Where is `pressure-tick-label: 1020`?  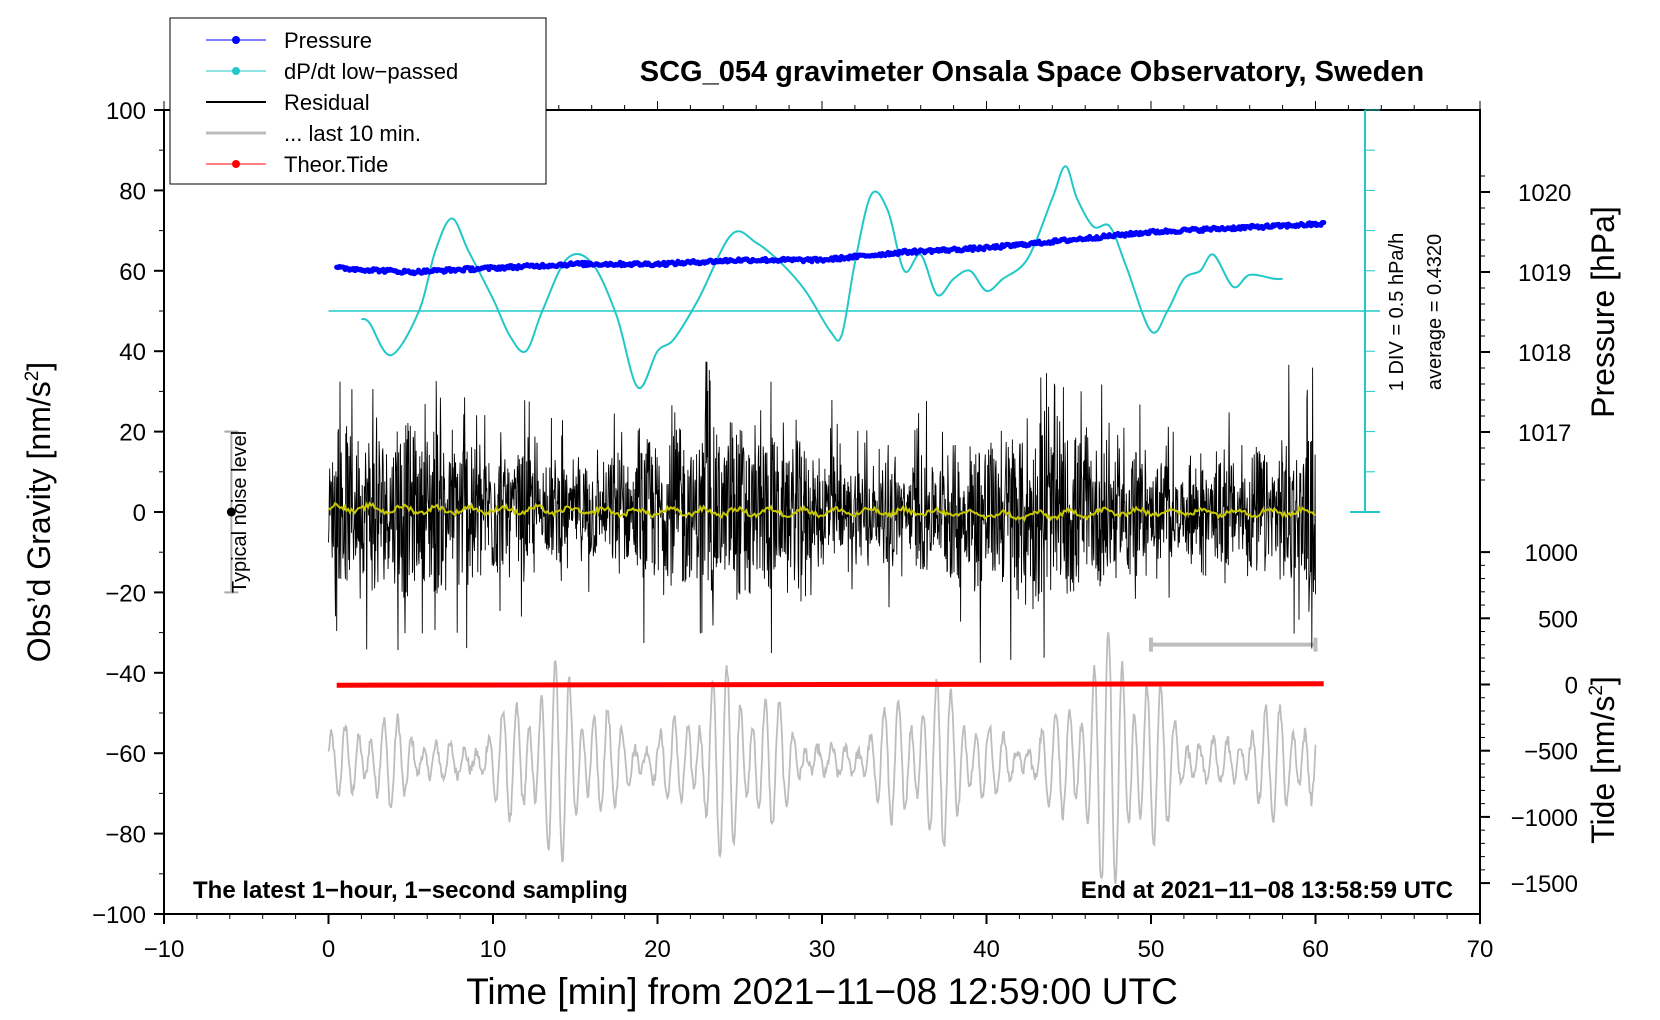
pressure-tick-label: 1020 is located at coordinates (1544, 193).